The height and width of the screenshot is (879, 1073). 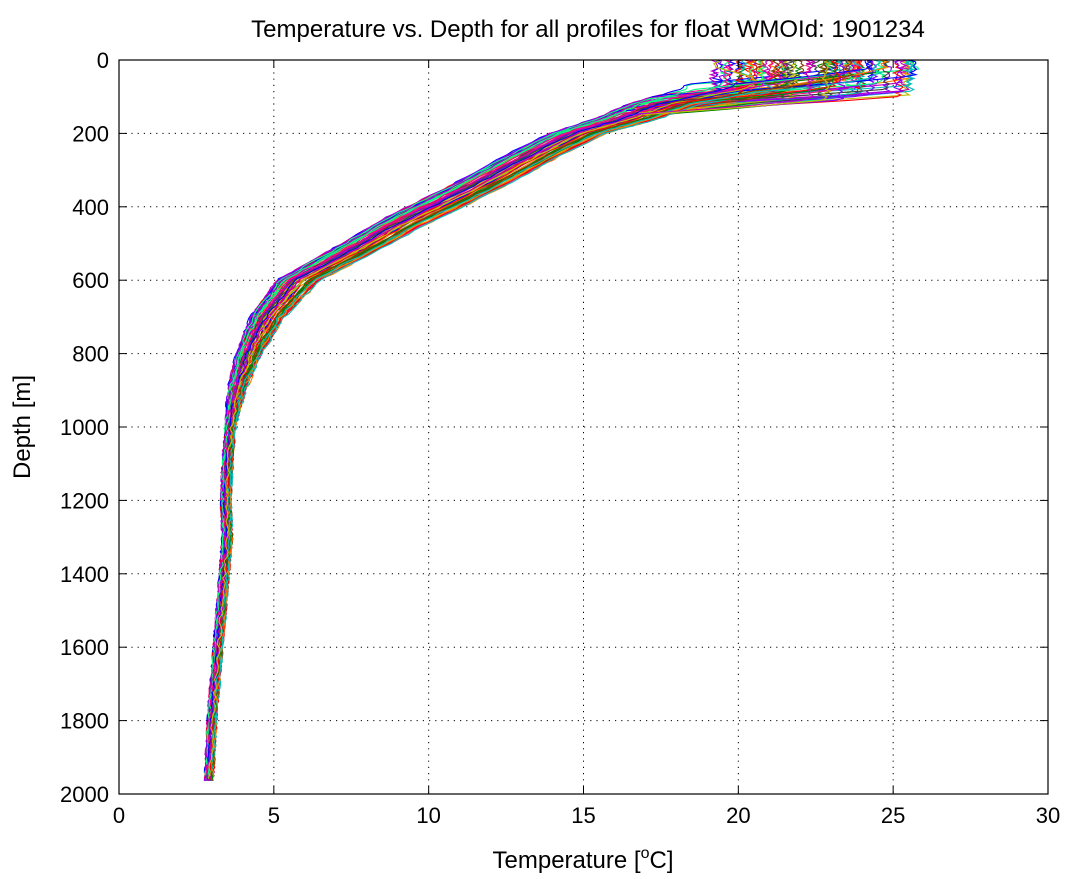 What do you see at coordinates (84, 647) in the screenshot?
I see `y-tick-label: 1600` at bounding box center [84, 647].